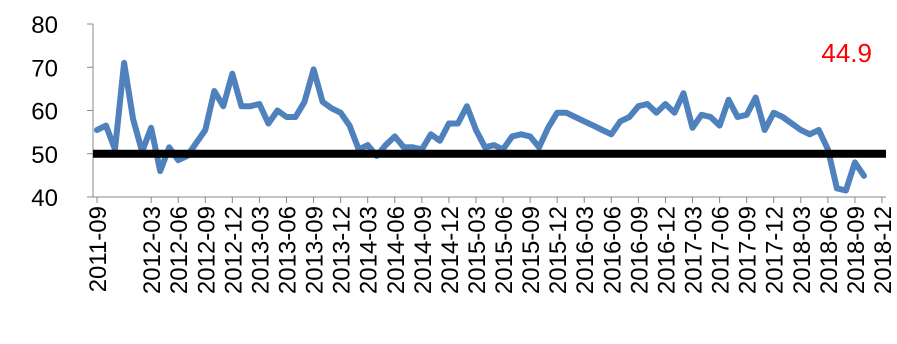 The image size is (897, 344). What do you see at coordinates (450, 250) in the screenshot?
I see `x-tick-label: 2014-12` at bounding box center [450, 250].